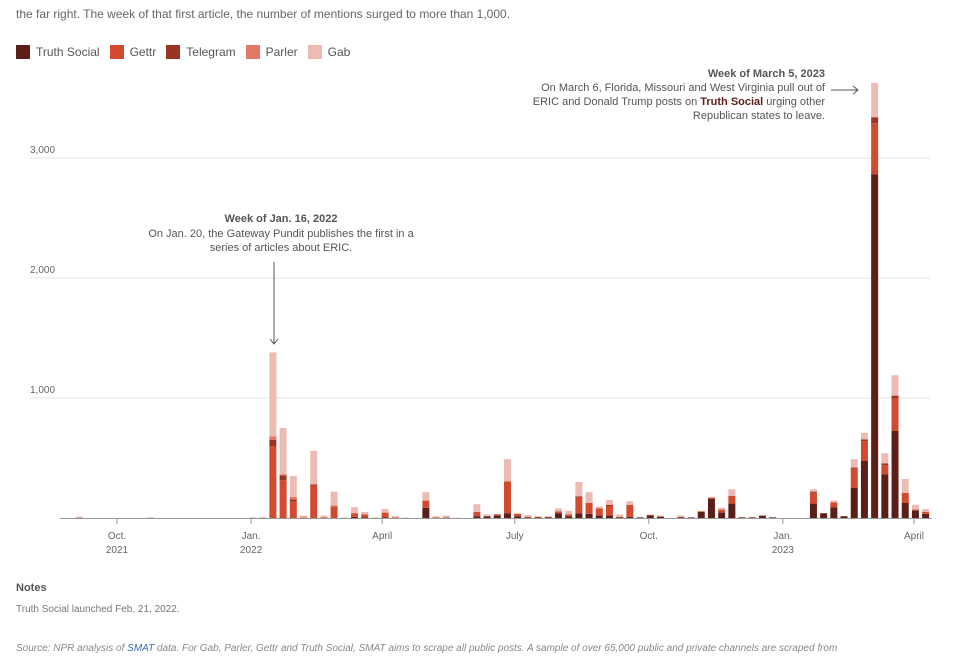  I want to click on smat-link: SMAT, so click(141, 648).